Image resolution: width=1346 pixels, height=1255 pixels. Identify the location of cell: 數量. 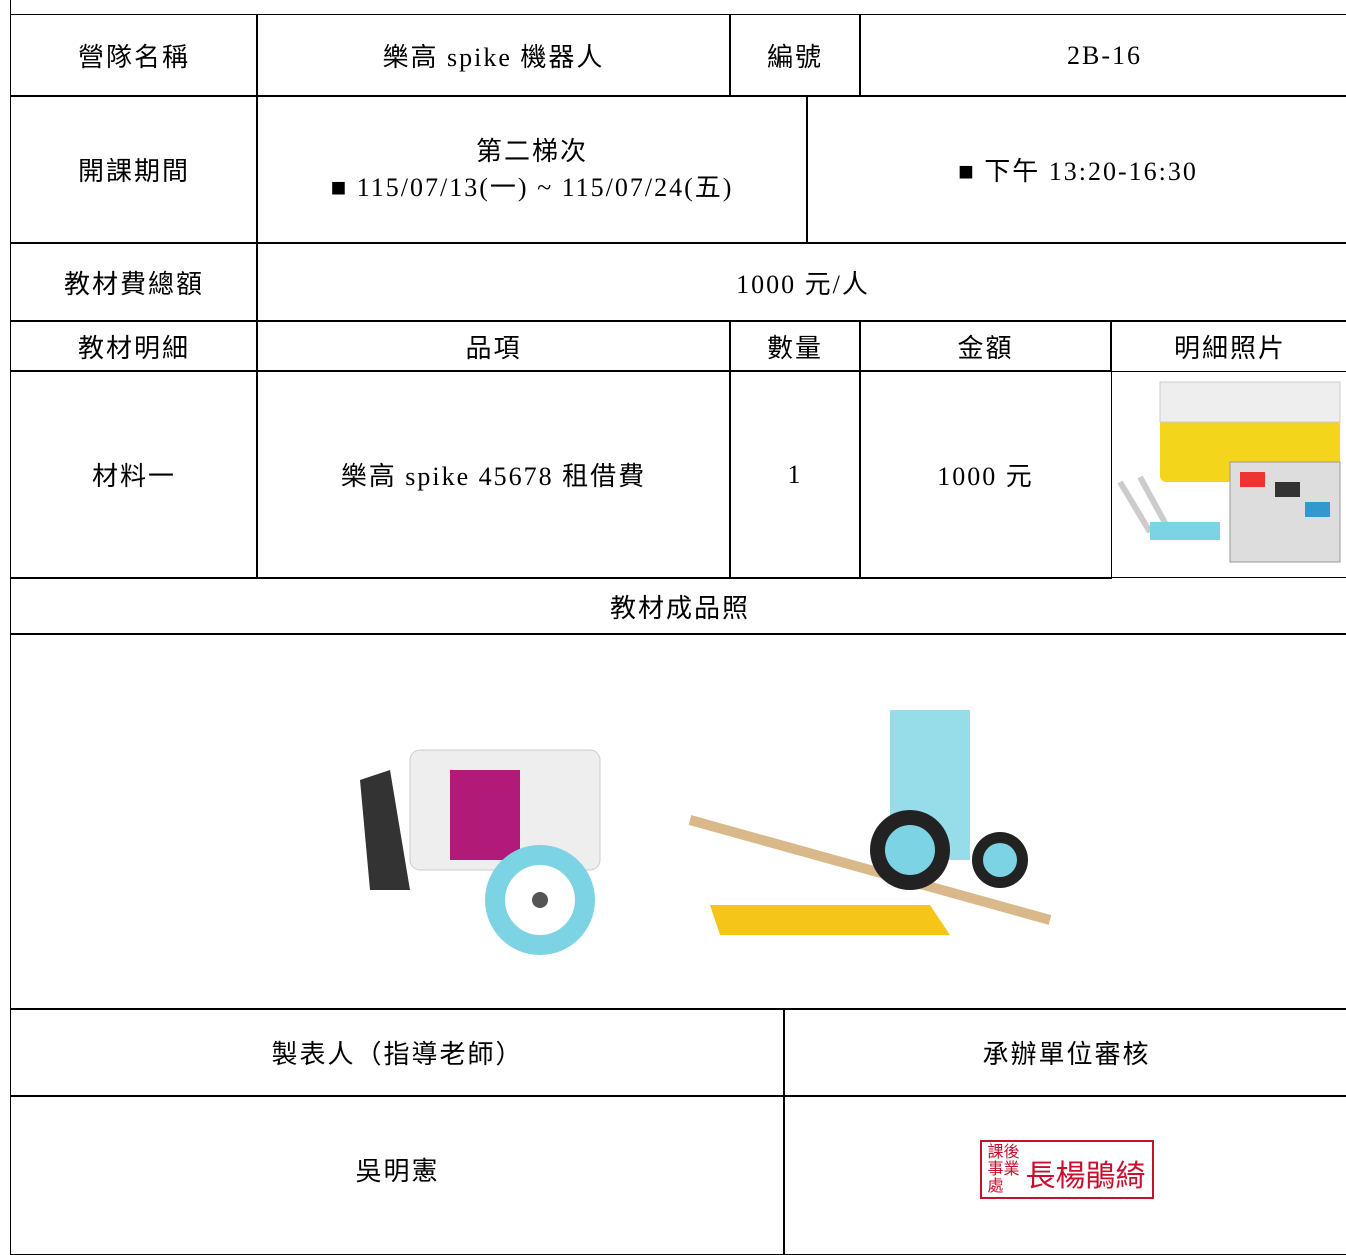
(795, 346).